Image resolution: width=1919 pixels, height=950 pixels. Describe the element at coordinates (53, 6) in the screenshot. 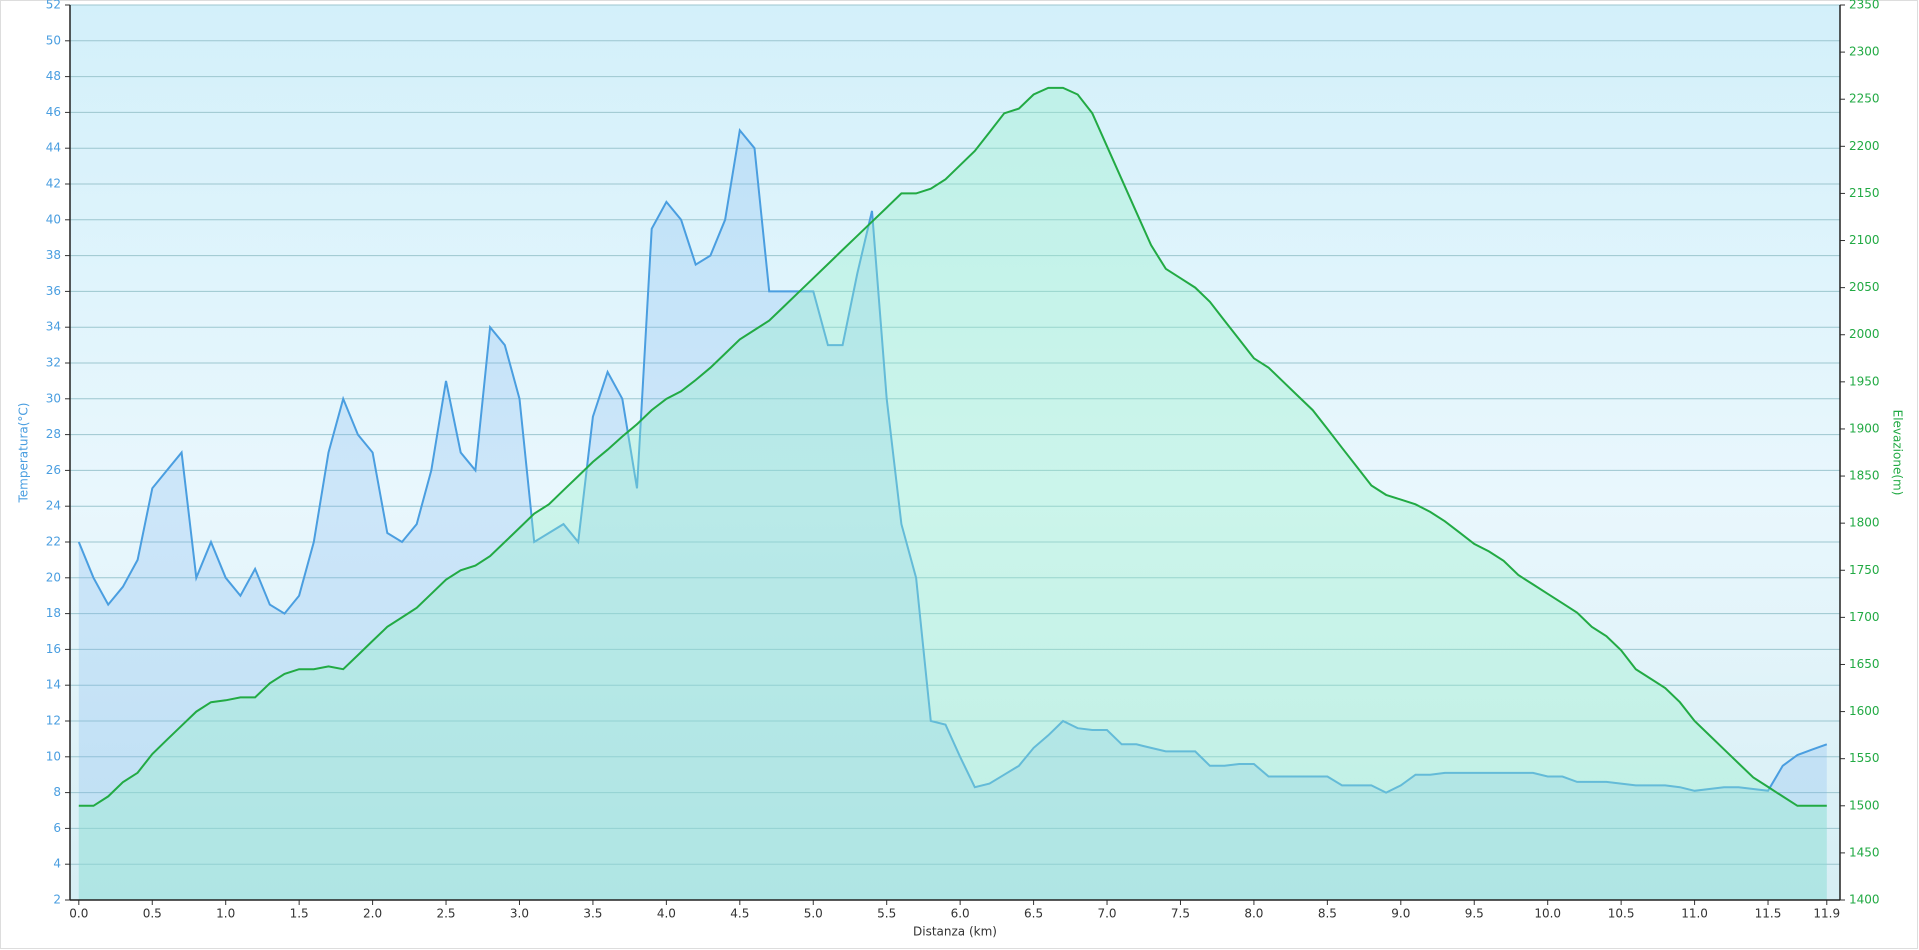

I see `y-tick-label: 52` at that location.